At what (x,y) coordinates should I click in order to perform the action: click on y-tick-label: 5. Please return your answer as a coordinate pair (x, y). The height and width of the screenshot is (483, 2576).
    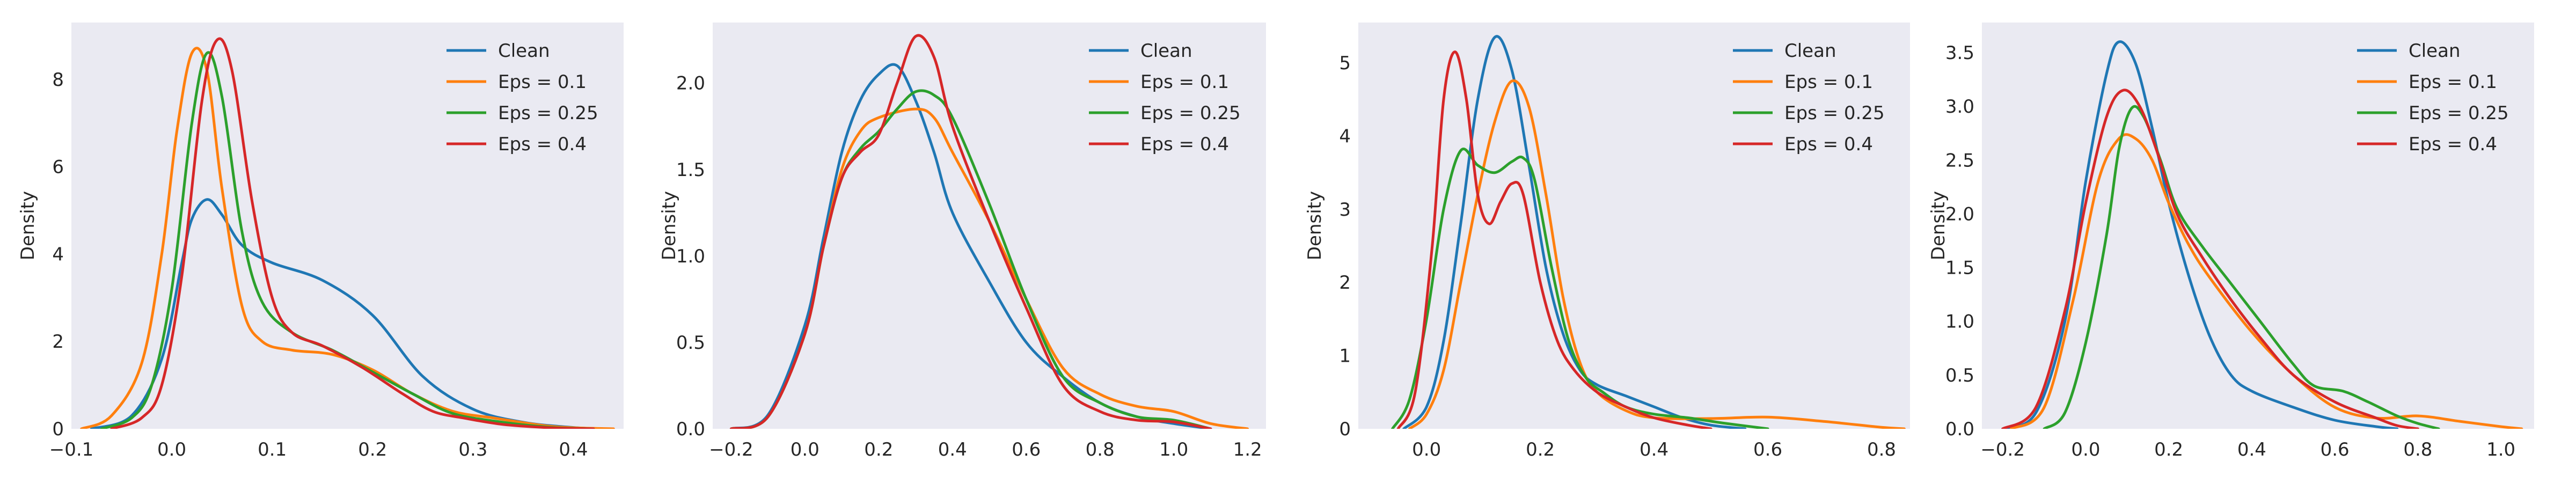
    Looking at the image, I should click on (1345, 63).